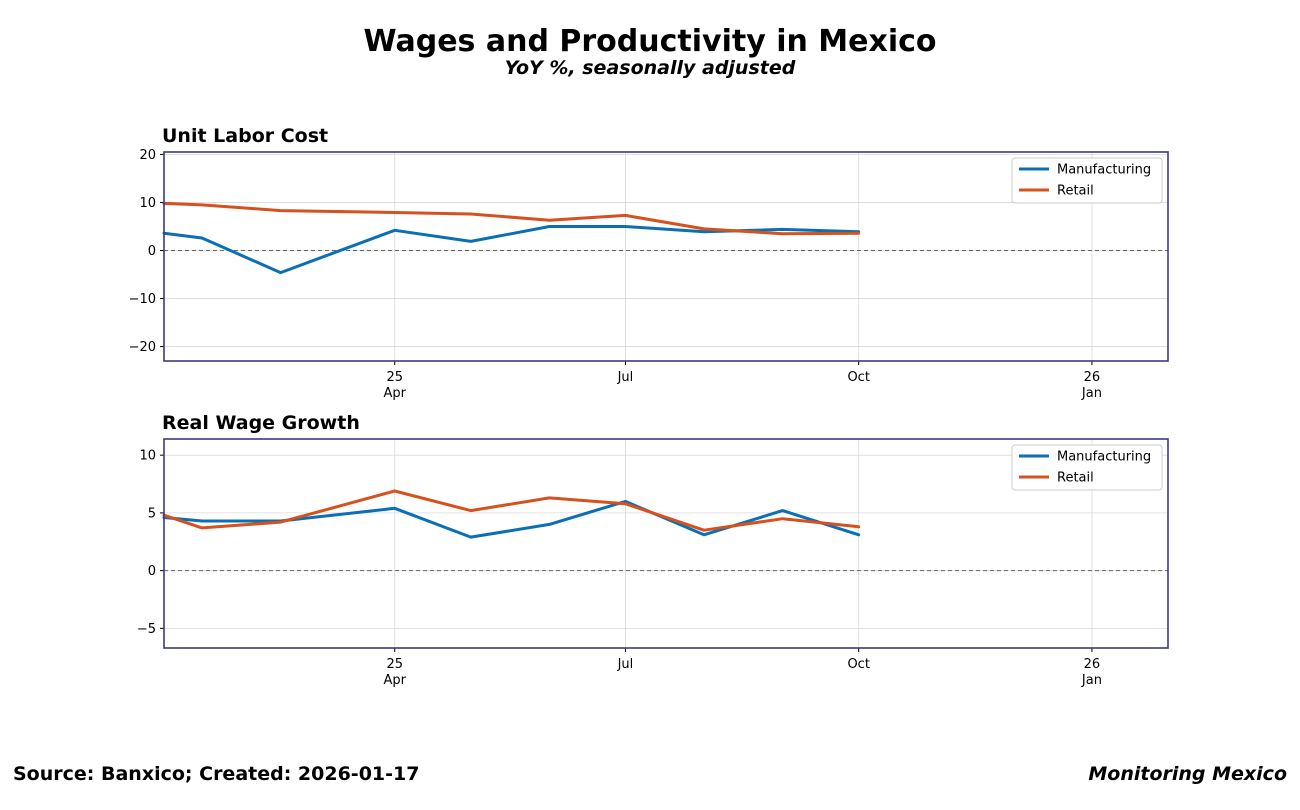  What do you see at coordinates (261, 423) in the screenshot?
I see `panel-title-real-wage-growth: Real Wage Growth` at bounding box center [261, 423].